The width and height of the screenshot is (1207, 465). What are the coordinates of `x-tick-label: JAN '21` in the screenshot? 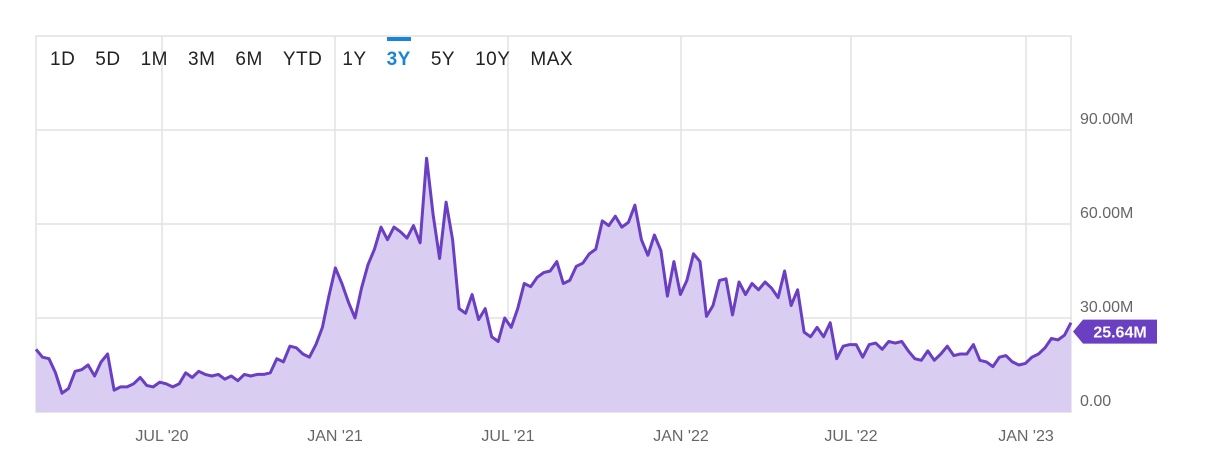 It's located at (335, 436).